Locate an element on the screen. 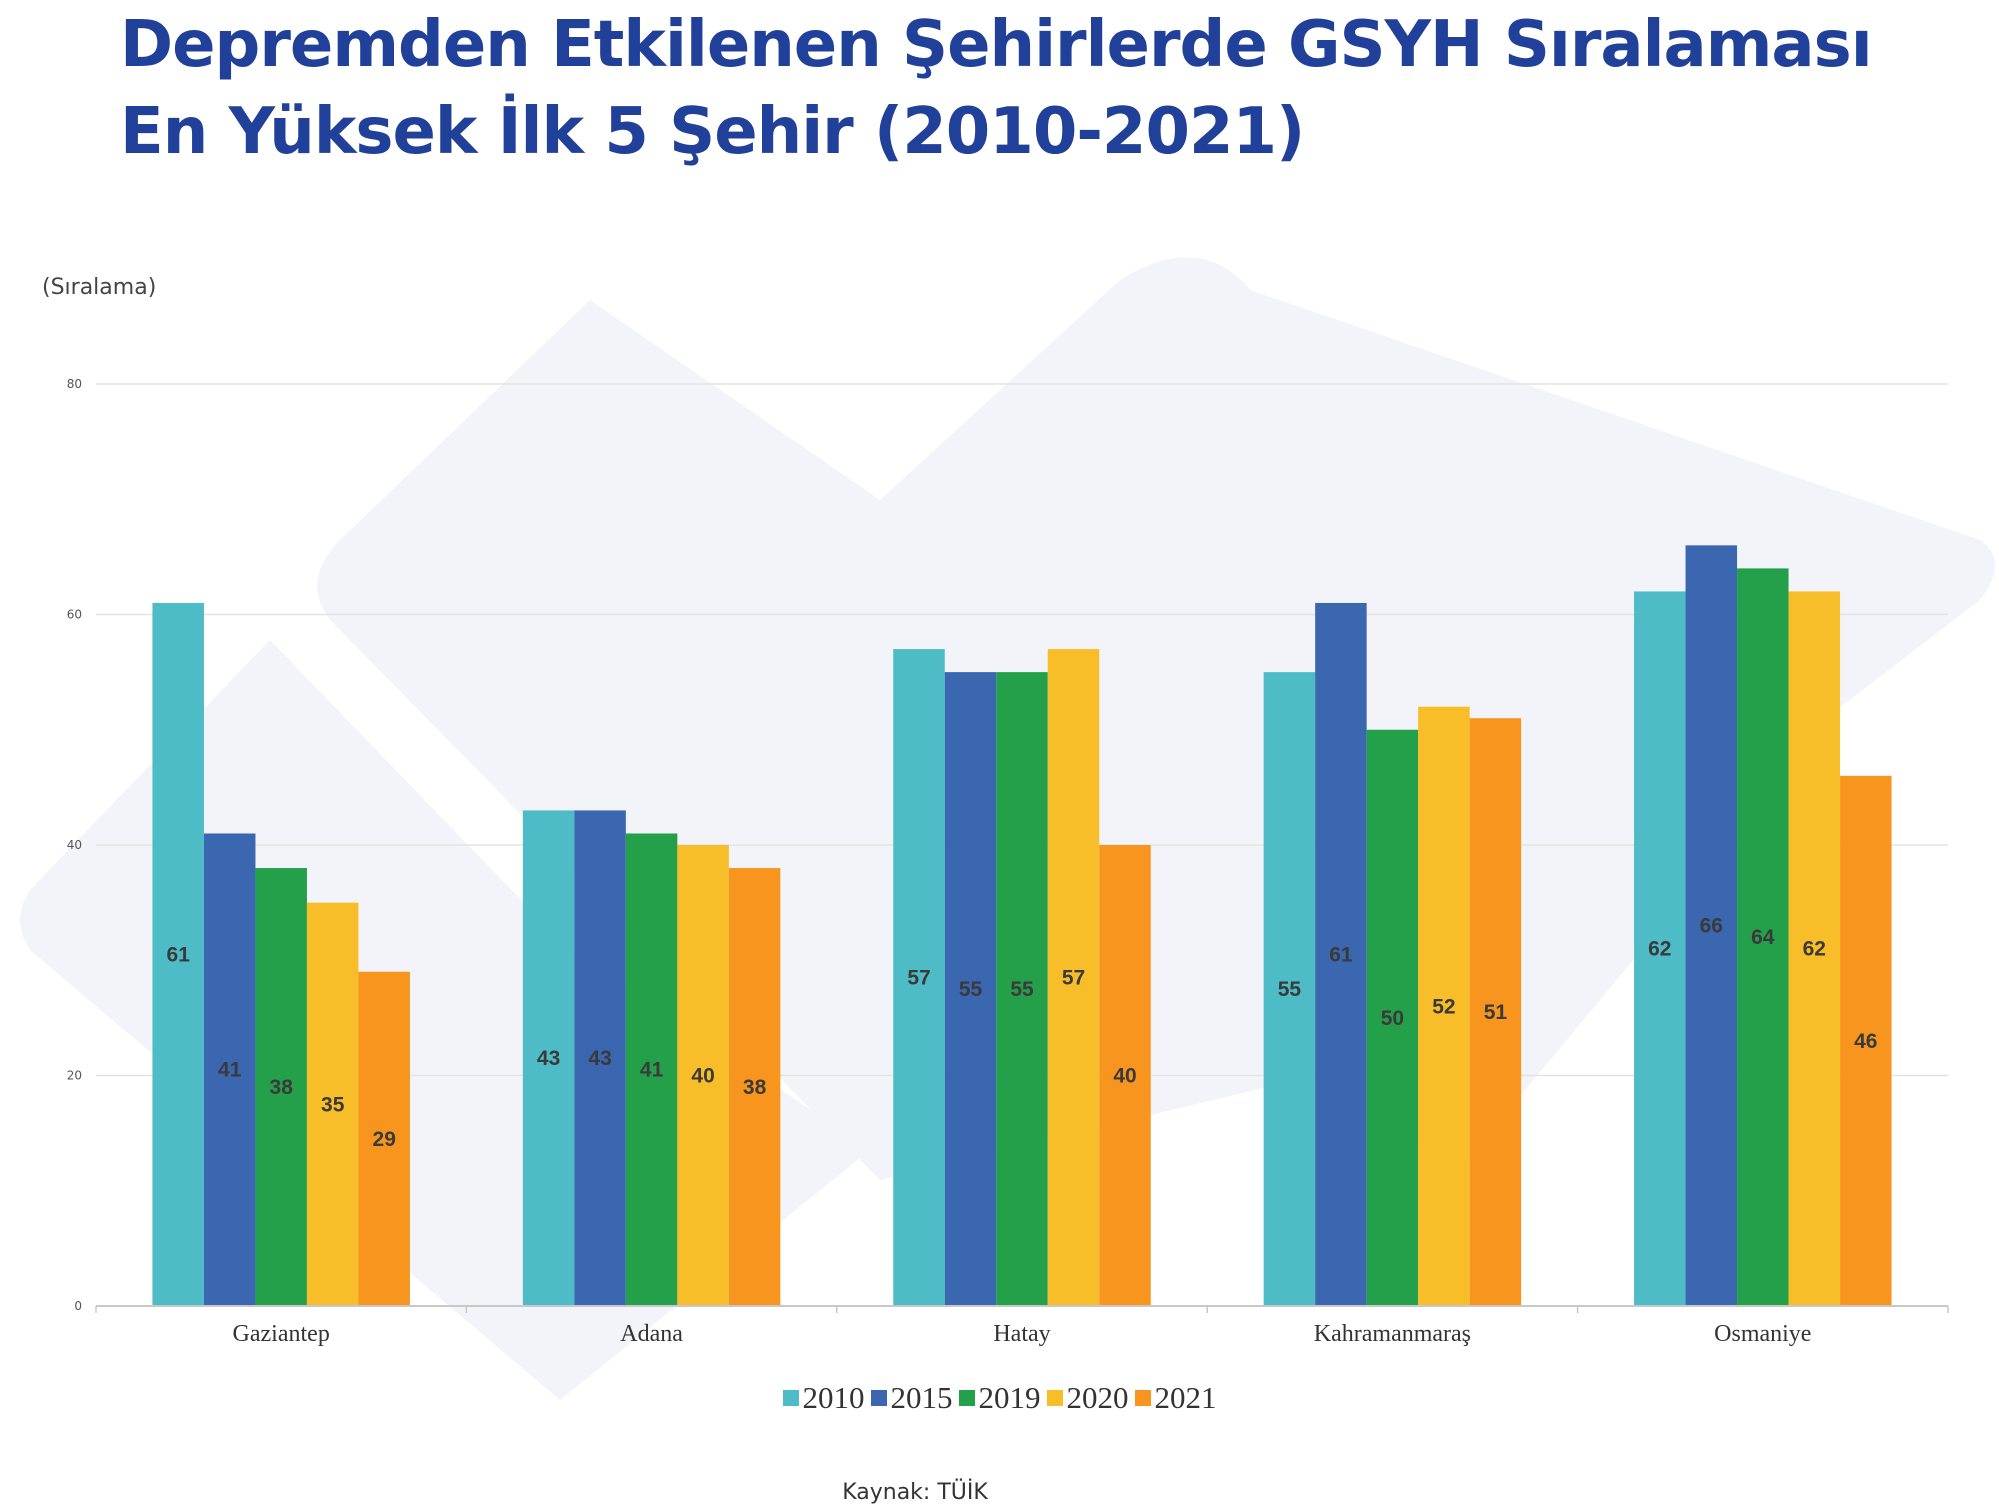  data-label: 29 is located at coordinates (384, 1139).